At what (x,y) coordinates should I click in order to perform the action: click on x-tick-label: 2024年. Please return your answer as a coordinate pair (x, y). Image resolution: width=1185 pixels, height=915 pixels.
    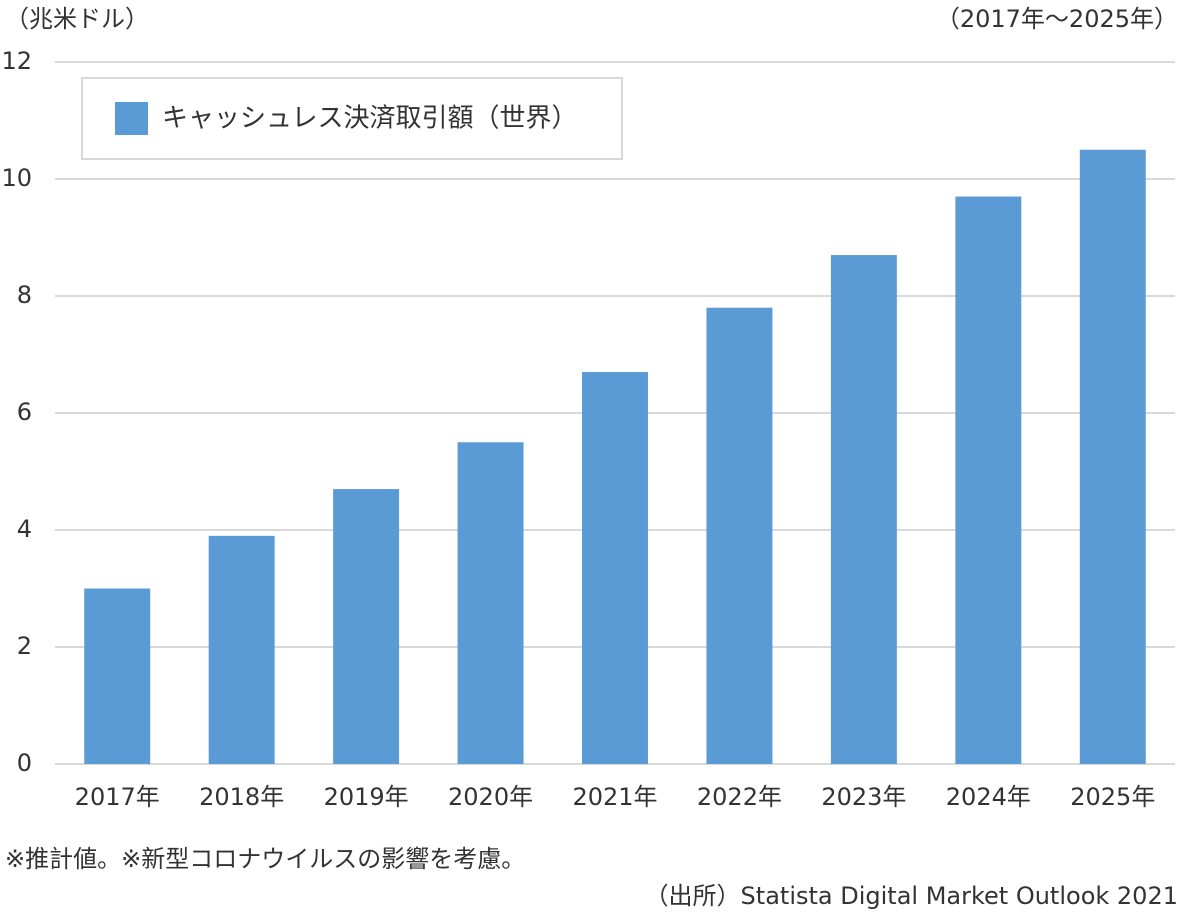
    Looking at the image, I should click on (988, 797).